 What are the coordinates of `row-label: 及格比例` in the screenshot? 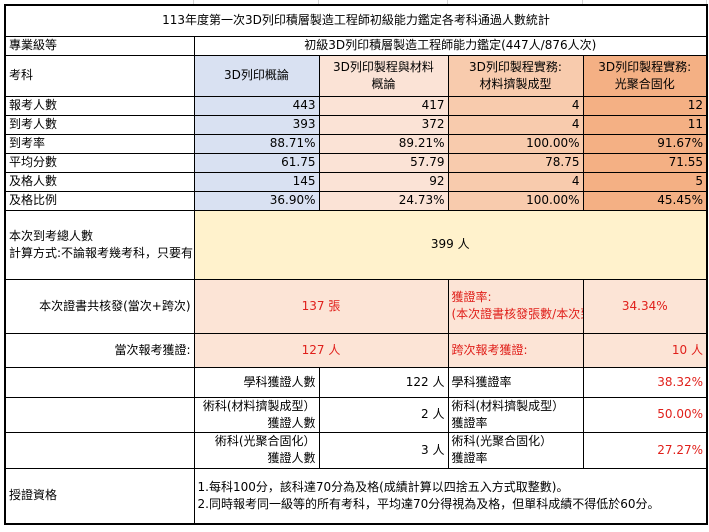 It's located at (99, 200).